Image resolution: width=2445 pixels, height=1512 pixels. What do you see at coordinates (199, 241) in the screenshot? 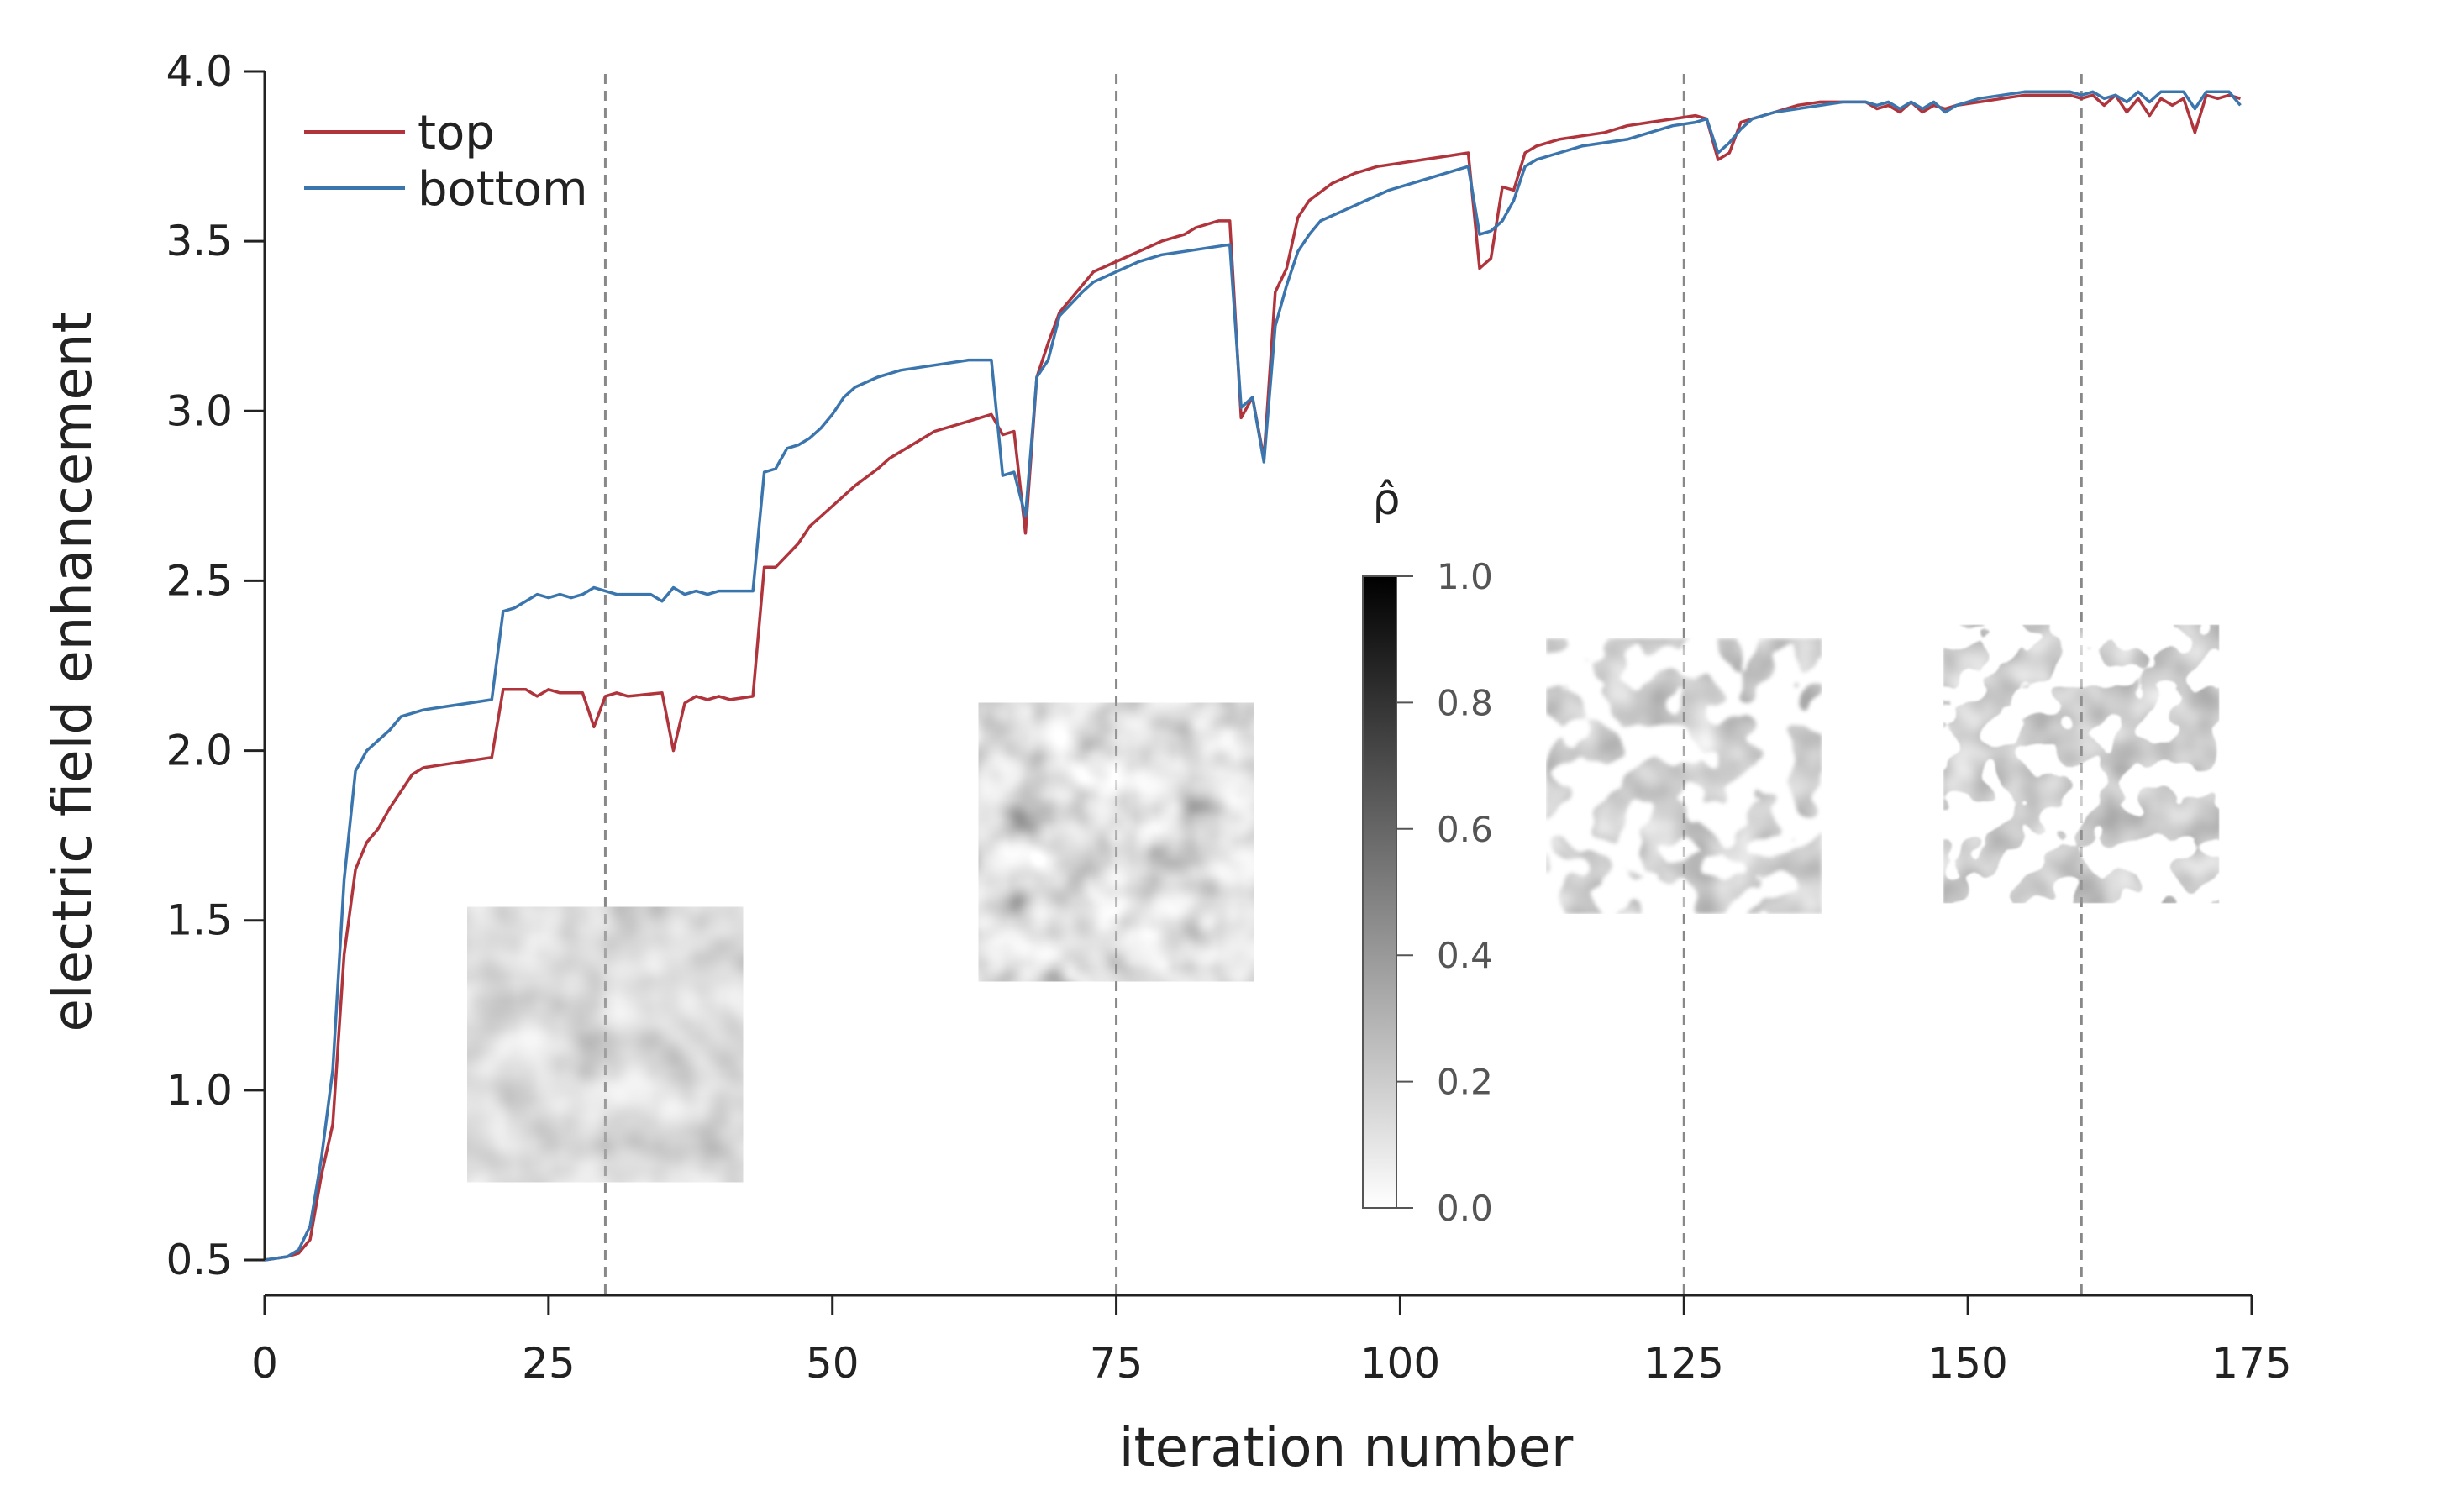
I see `y-tick-label: 3.5` at bounding box center [199, 241].